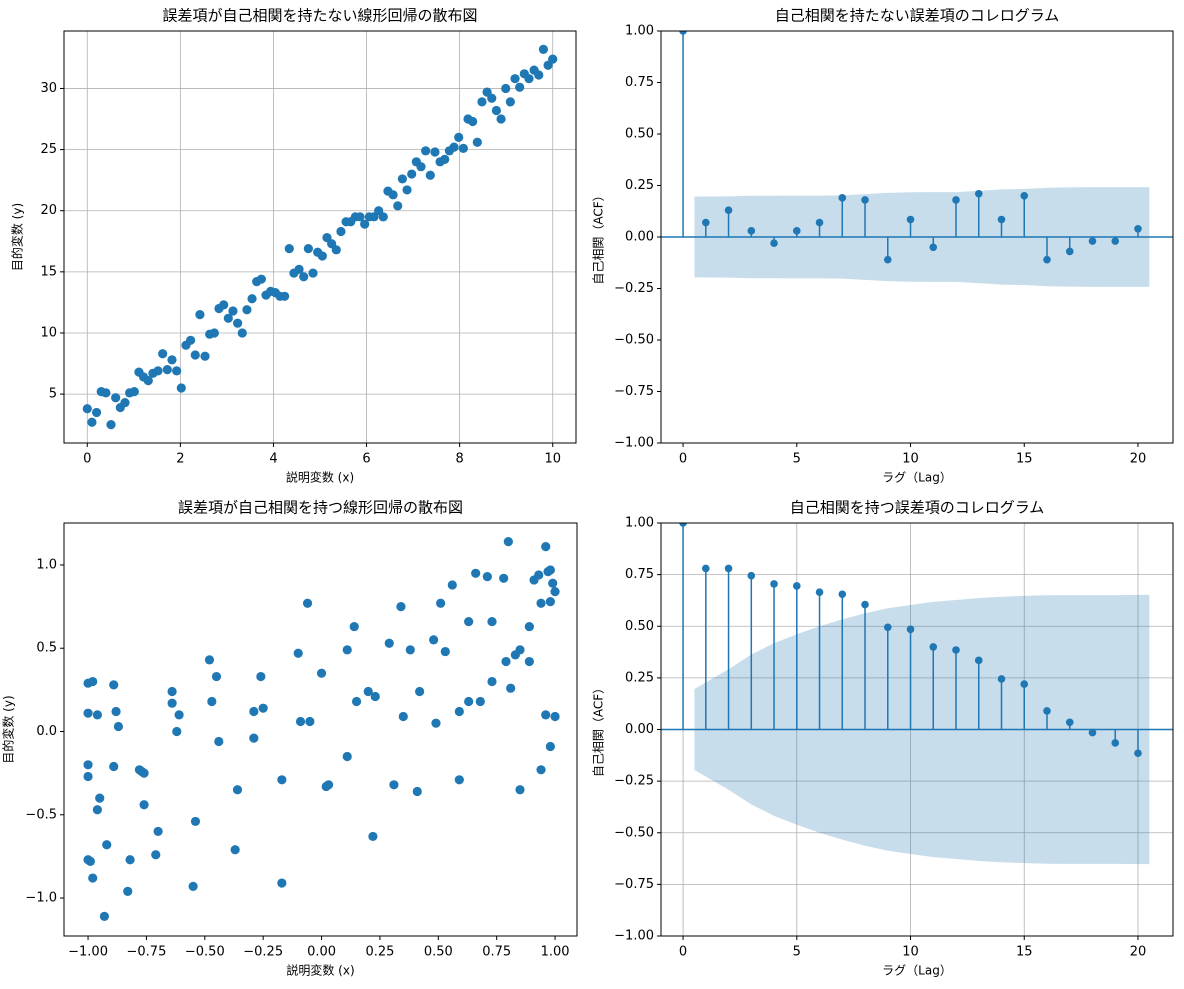 The width and height of the screenshot is (1184, 989). Describe the element at coordinates (273, 459) in the screenshot. I see `x-tick-label: 4` at that location.